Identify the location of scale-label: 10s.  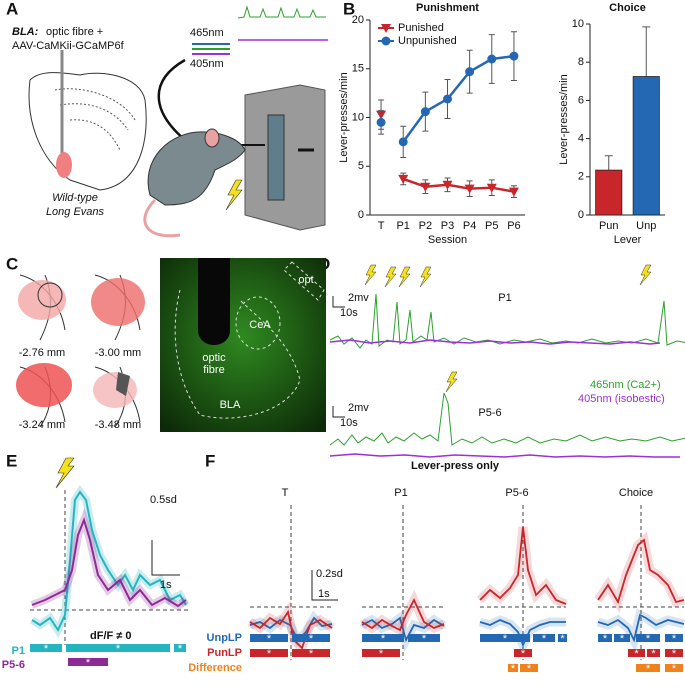
(349, 313).